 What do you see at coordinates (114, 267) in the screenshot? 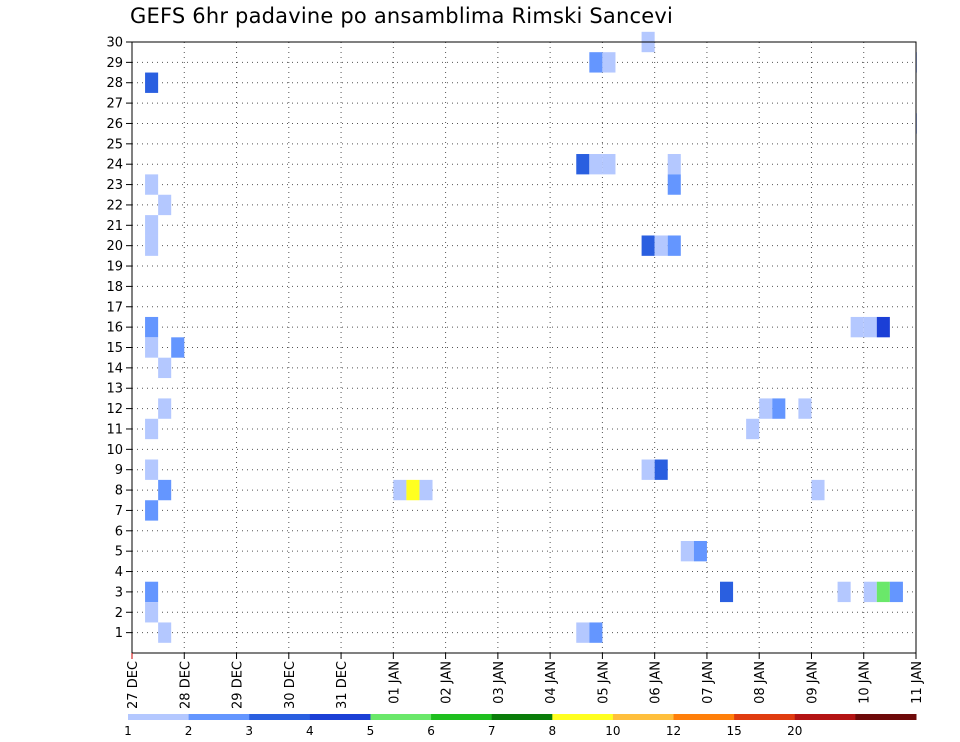
I see `y-tick-label: 19` at bounding box center [114, 267].